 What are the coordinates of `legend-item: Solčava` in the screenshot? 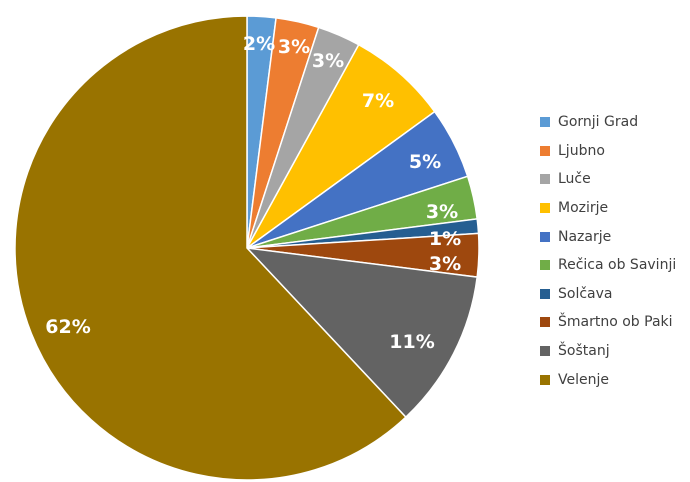 It's located at (608, 294).